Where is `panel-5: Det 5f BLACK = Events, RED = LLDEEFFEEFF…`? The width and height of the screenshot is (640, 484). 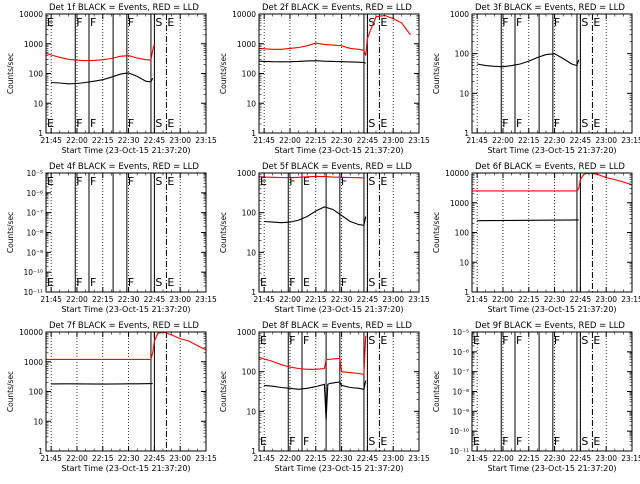 panel-5: Det 5f BLACK = Events, RED = LLDEEFFEEFF… is located at coordinates (324, 238).